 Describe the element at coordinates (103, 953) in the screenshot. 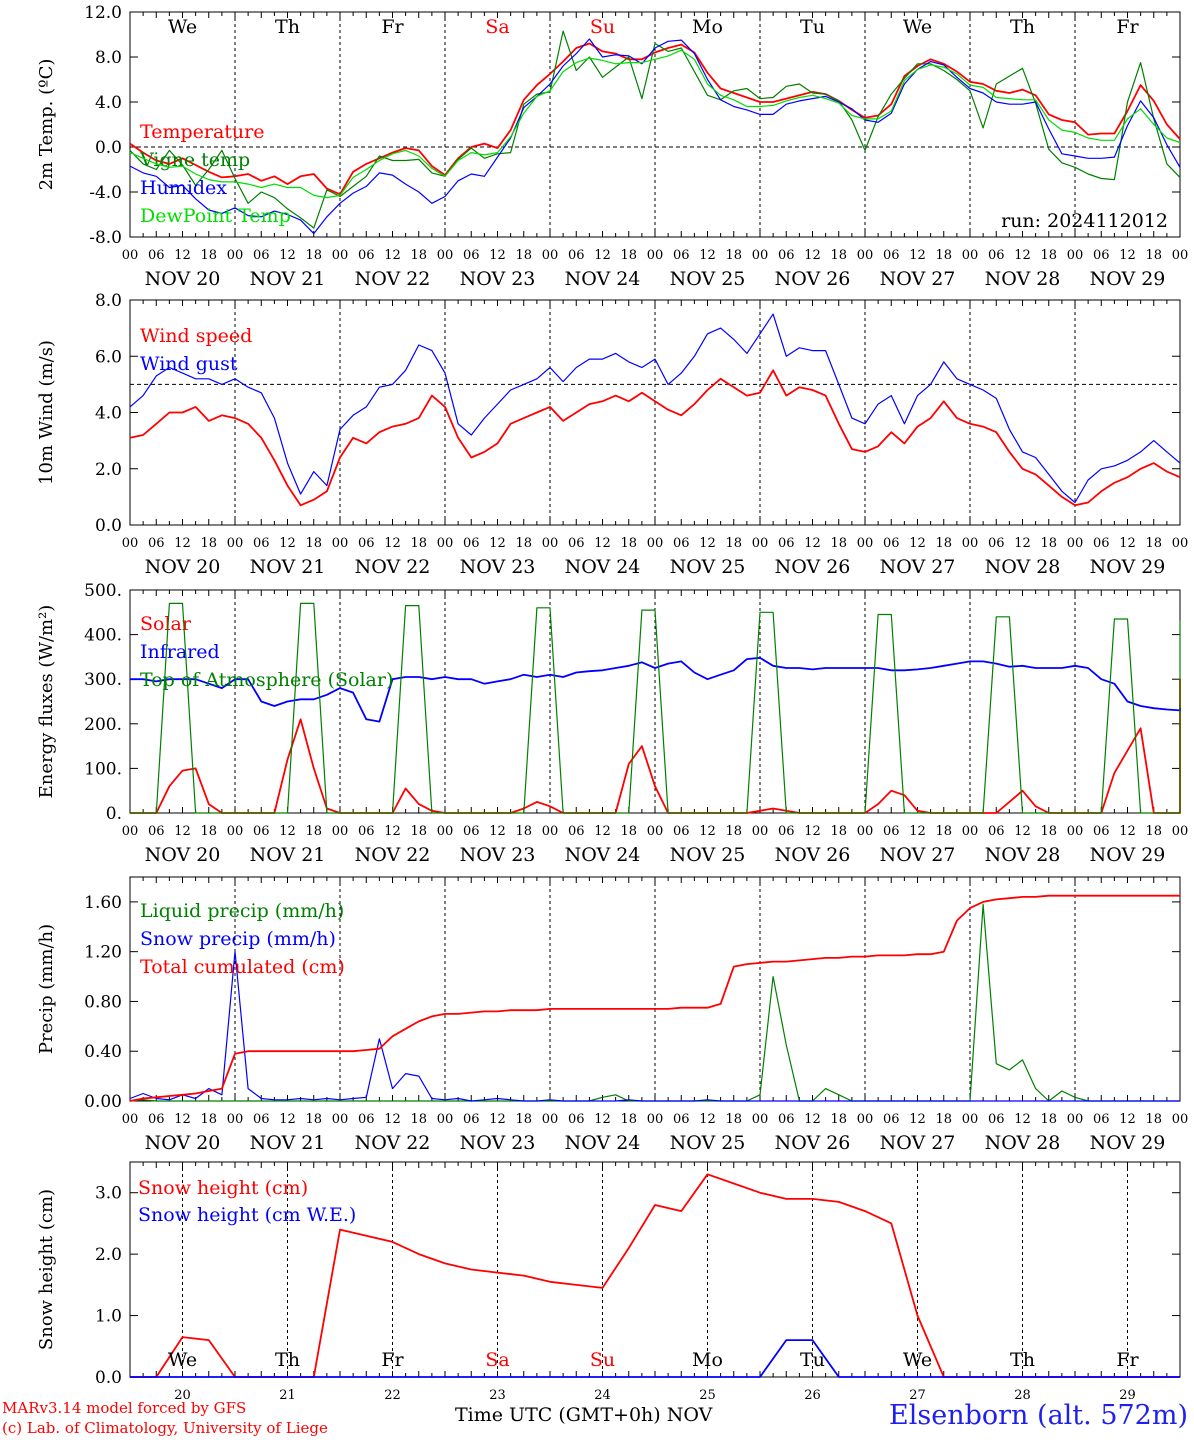

I see `y-tick-label: 1.20` at that location.